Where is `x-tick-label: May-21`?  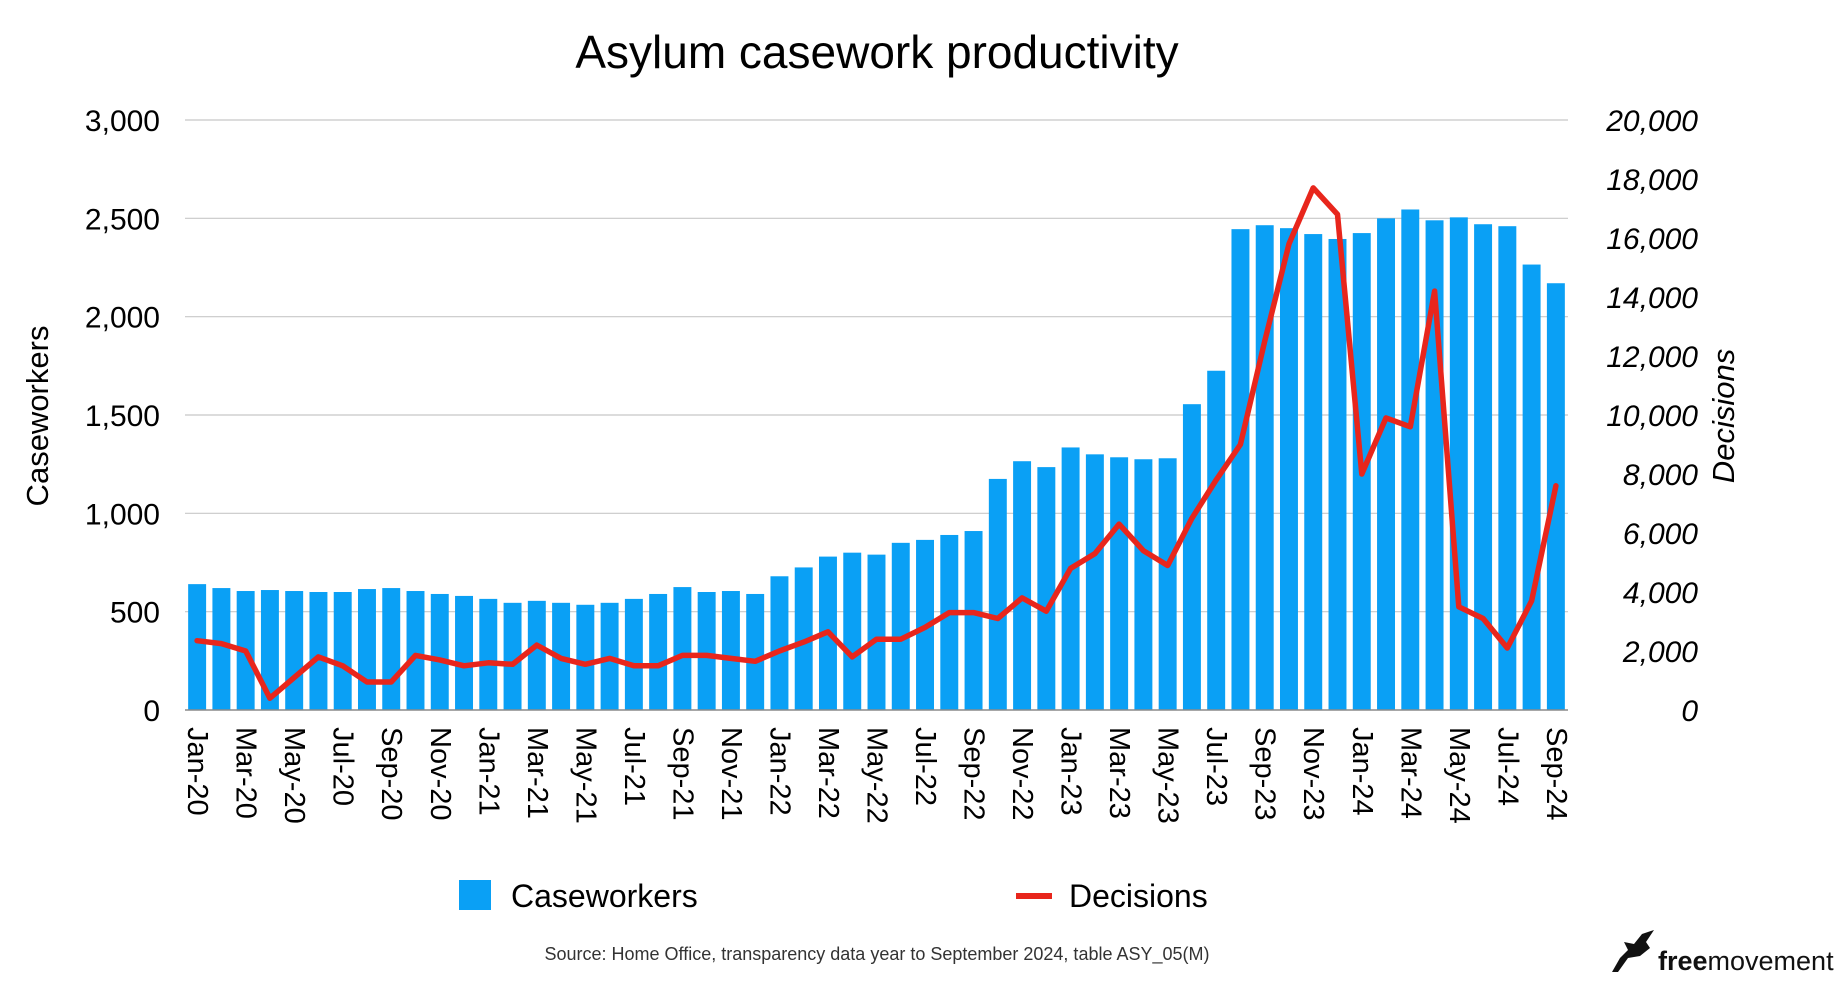 x-tick-label: May-21 is located at coordinates (585, 775).